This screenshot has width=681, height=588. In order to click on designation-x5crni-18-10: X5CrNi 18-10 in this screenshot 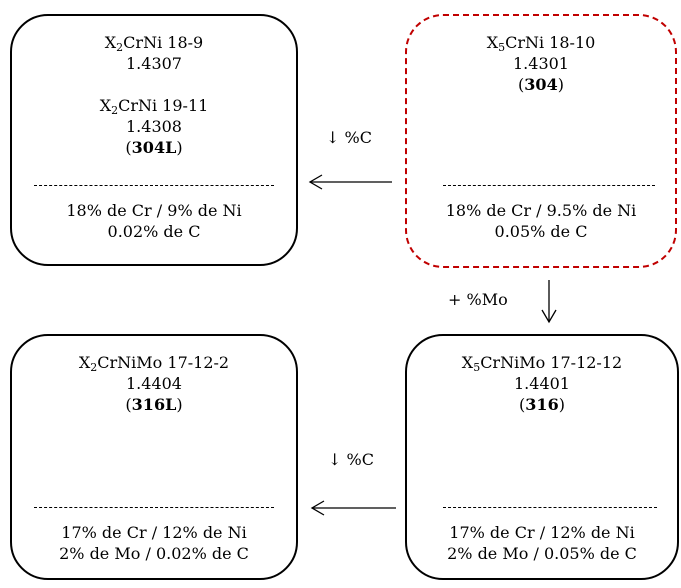, I will do `click(541, 43)`.